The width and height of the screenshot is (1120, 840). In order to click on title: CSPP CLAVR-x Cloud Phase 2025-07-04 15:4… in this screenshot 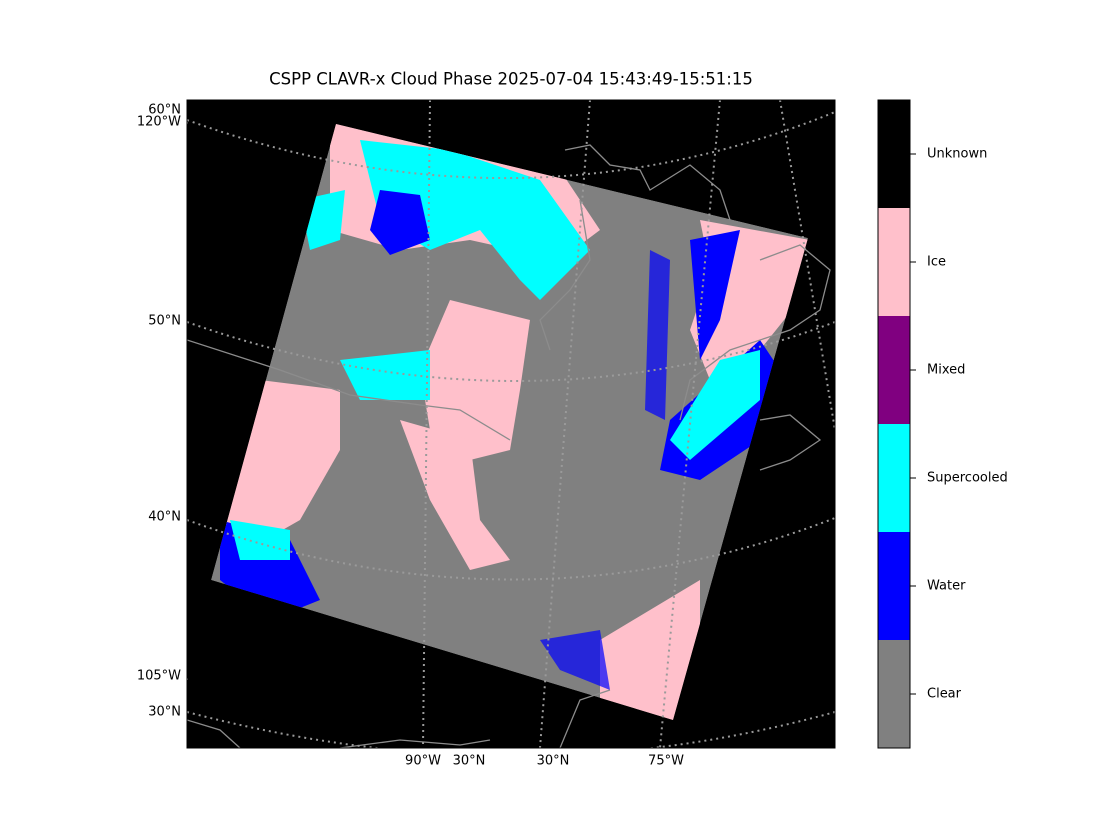, I will do `click(511, 79)`.